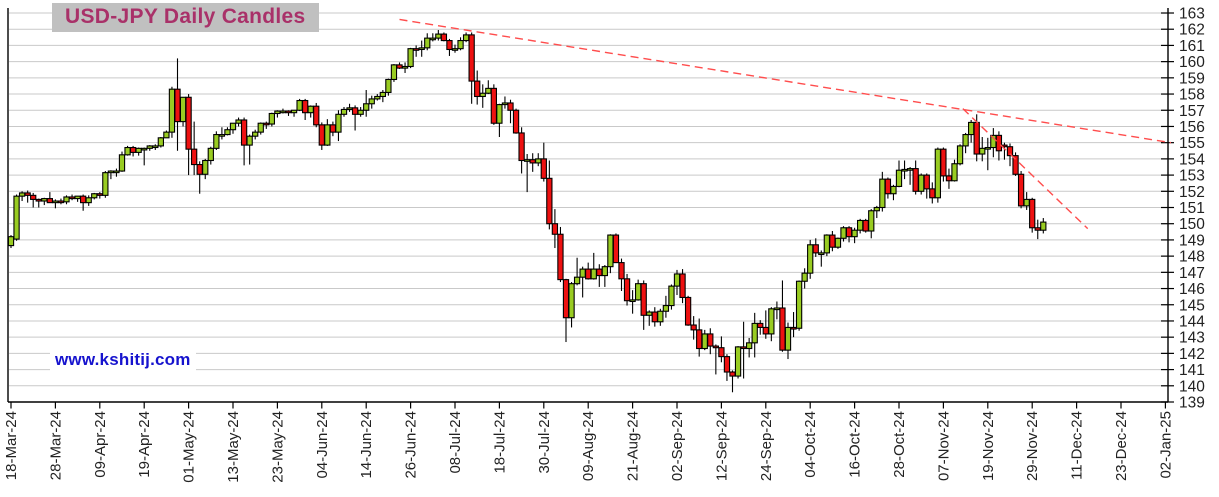  I want to click on x-tick-label: 18-Jul-24, so click(499, 442).